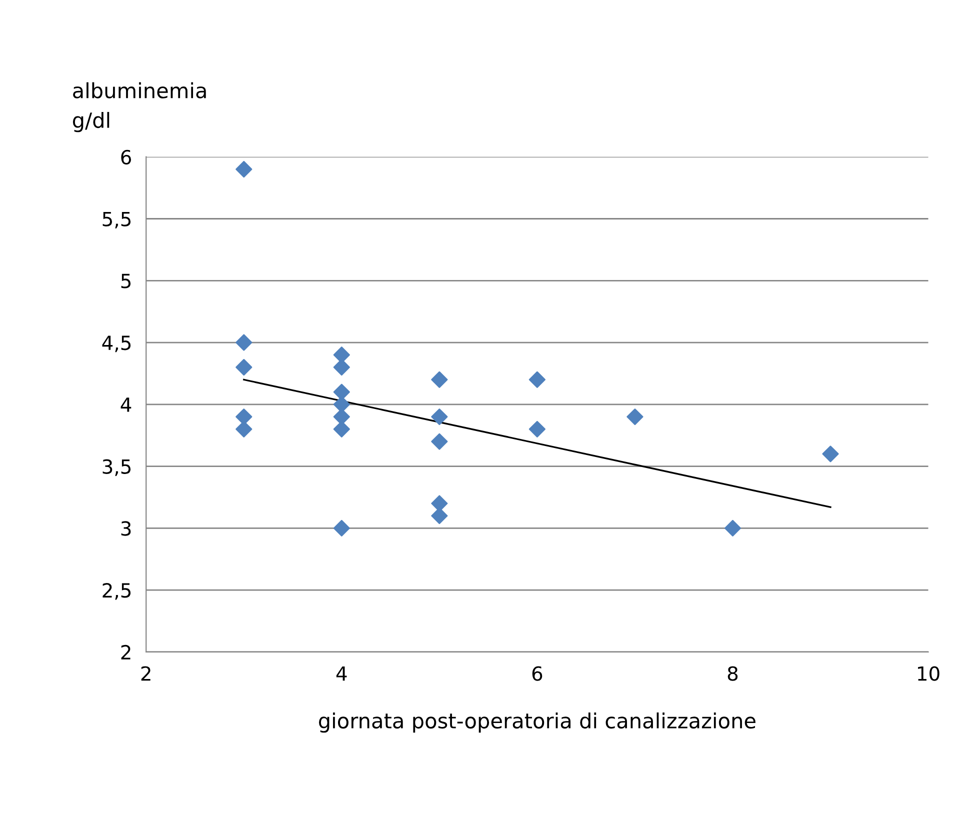 The image size is (955, 817). Describe the element at coordinates (125, 652) in the screenshot. I see `y-tick-label: 2` at that location.